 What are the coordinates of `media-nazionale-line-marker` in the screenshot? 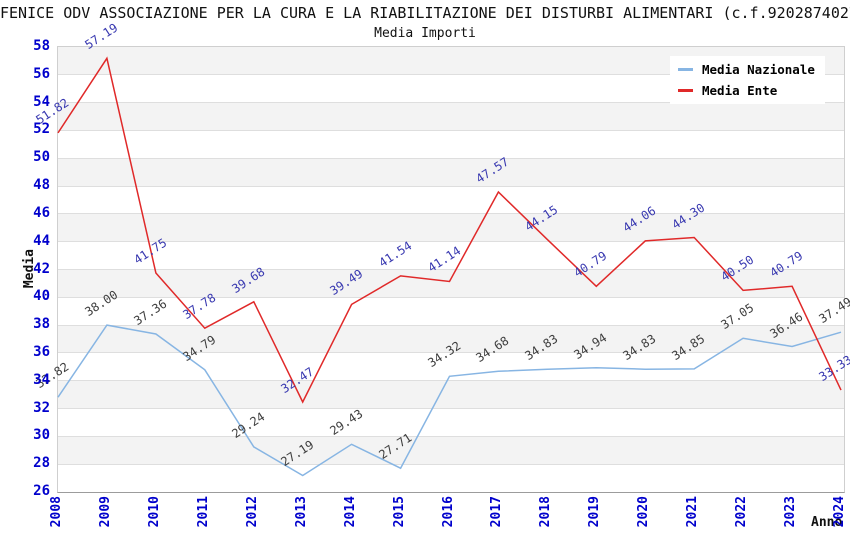 It's located at (685, 69).